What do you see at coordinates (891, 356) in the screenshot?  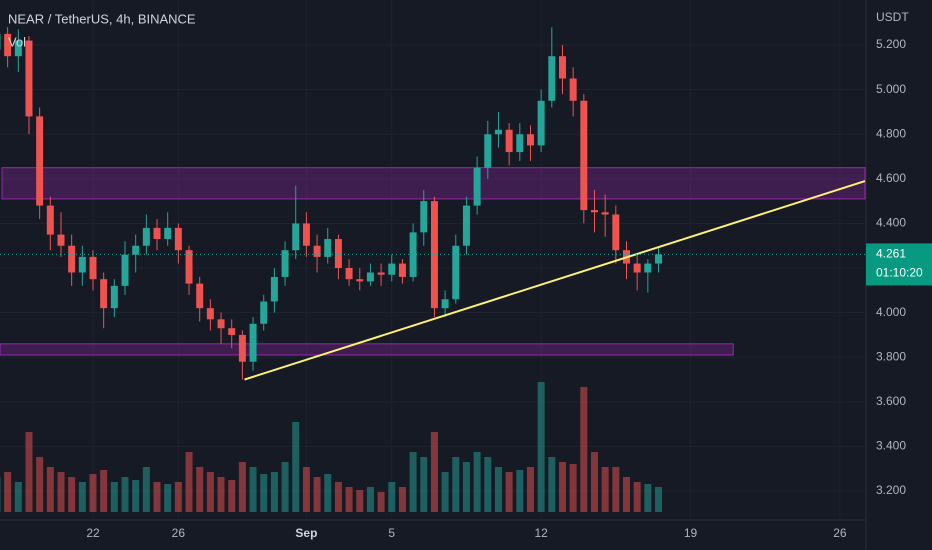 I see `y-tick-label: 3.800` at bounding box center [891, 356].